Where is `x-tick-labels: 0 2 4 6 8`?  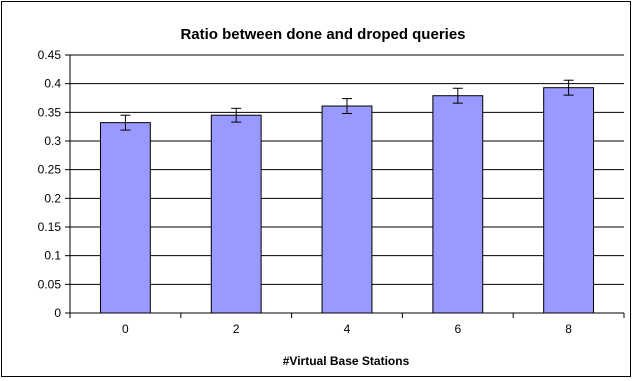
x-tick-labels: 0 2 4 6 8 is located at coordinates (347, 329).